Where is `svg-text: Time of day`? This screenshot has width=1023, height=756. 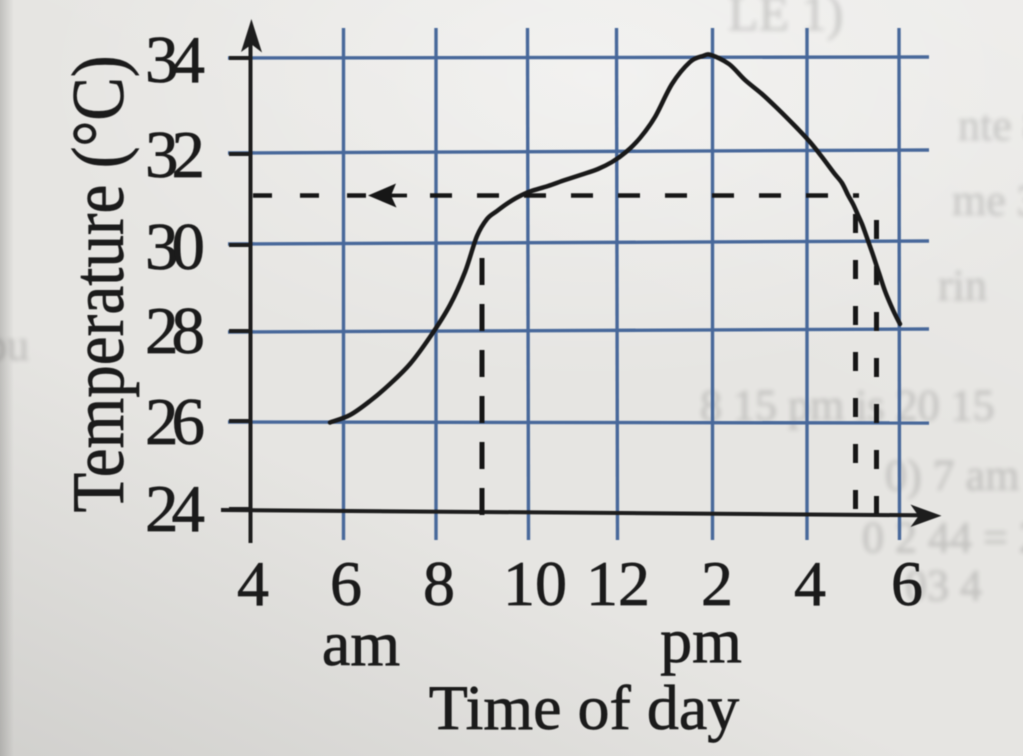
svg-text: Time of day is located at coordinates (584, 707).